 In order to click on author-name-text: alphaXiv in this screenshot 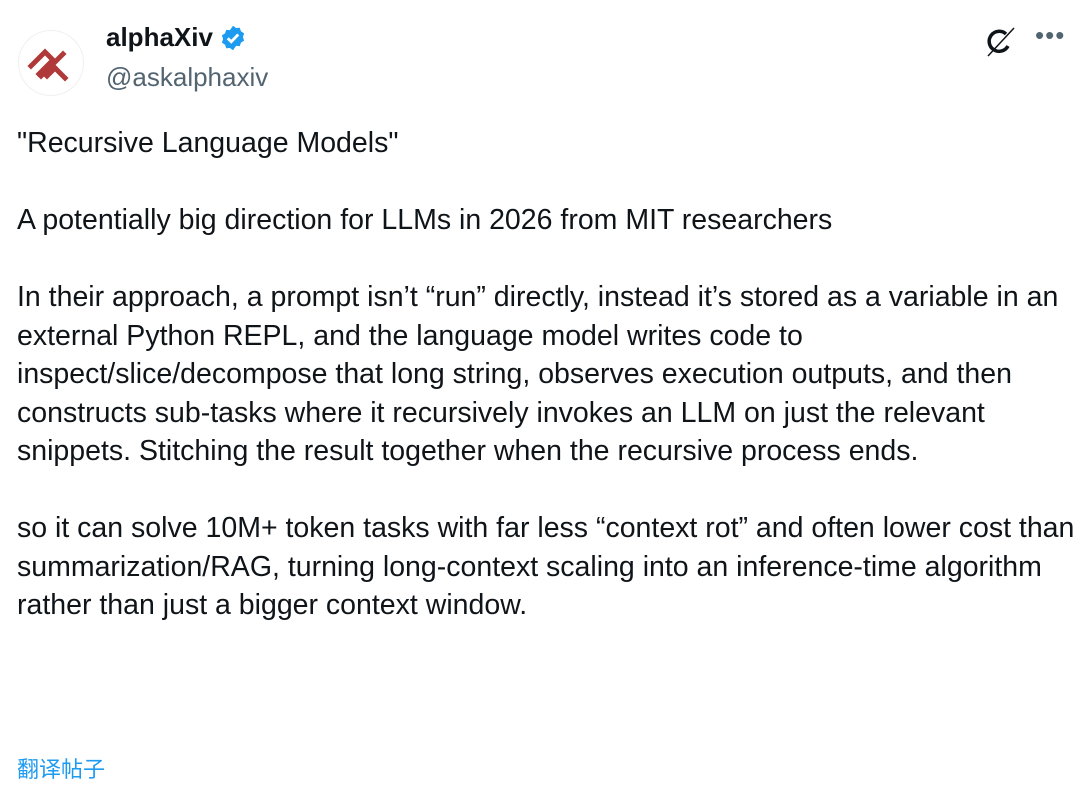, I will do `click(159, 37)`.